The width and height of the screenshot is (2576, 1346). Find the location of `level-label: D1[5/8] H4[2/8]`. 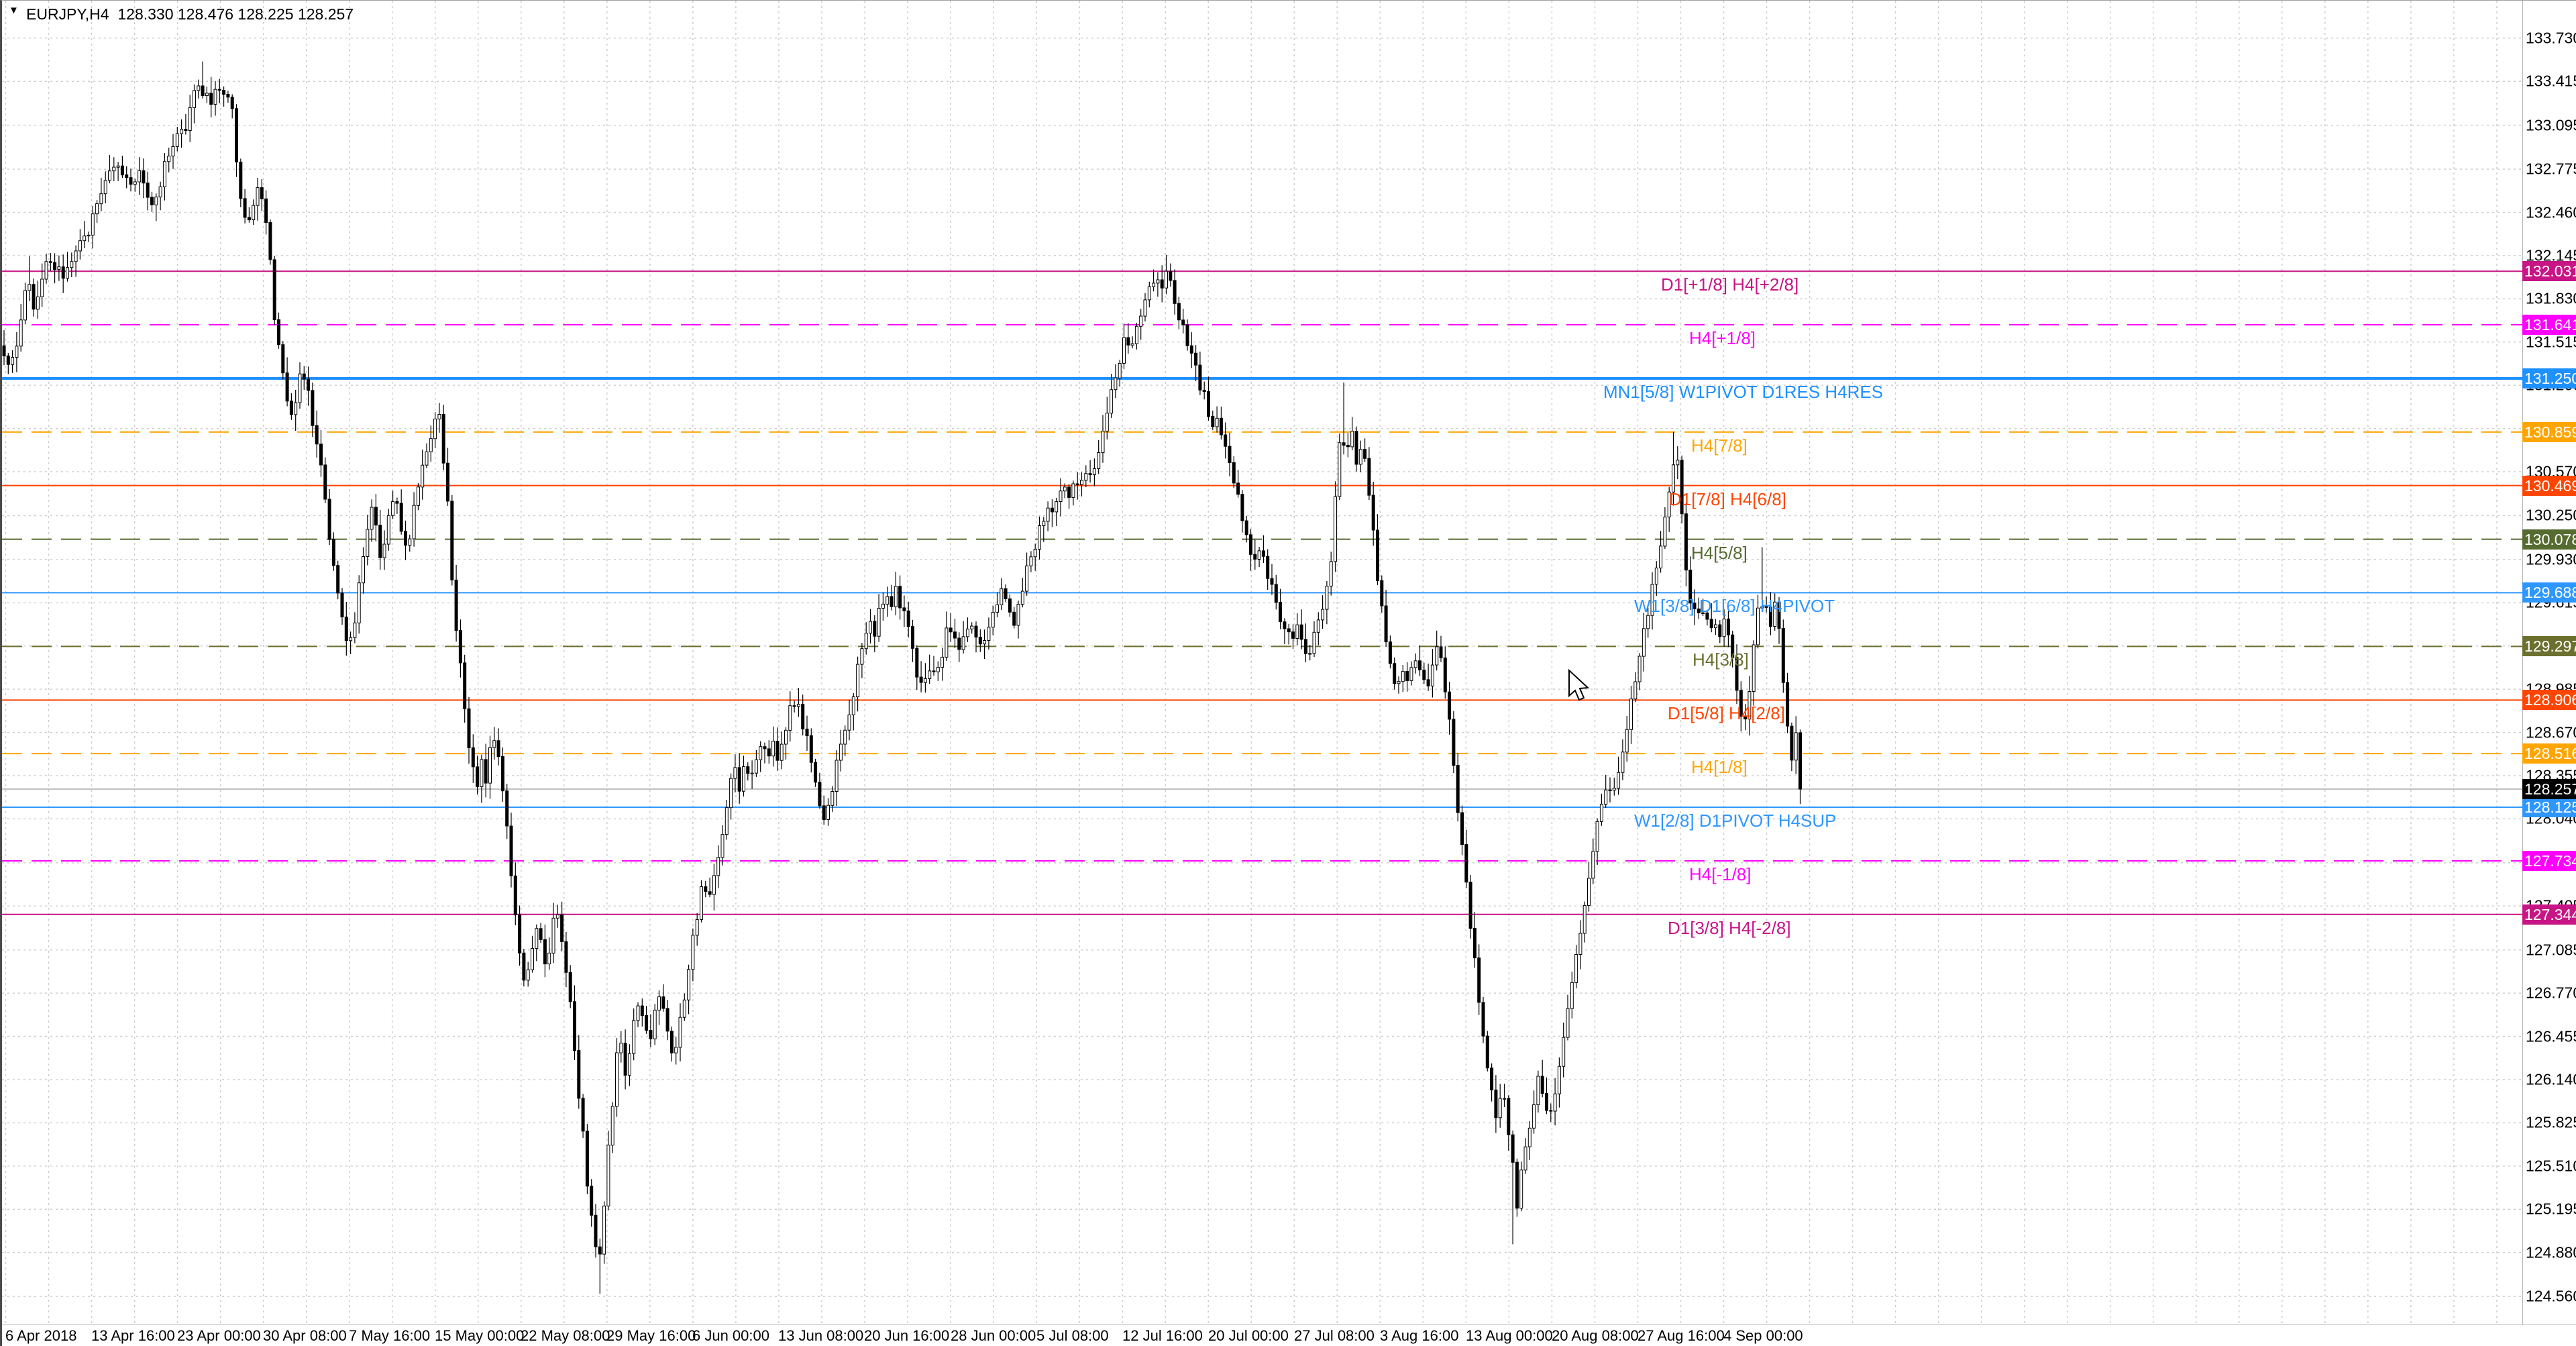

level-label: D1[5/8] H4[2/8] is located at coordinates (1726, 713).